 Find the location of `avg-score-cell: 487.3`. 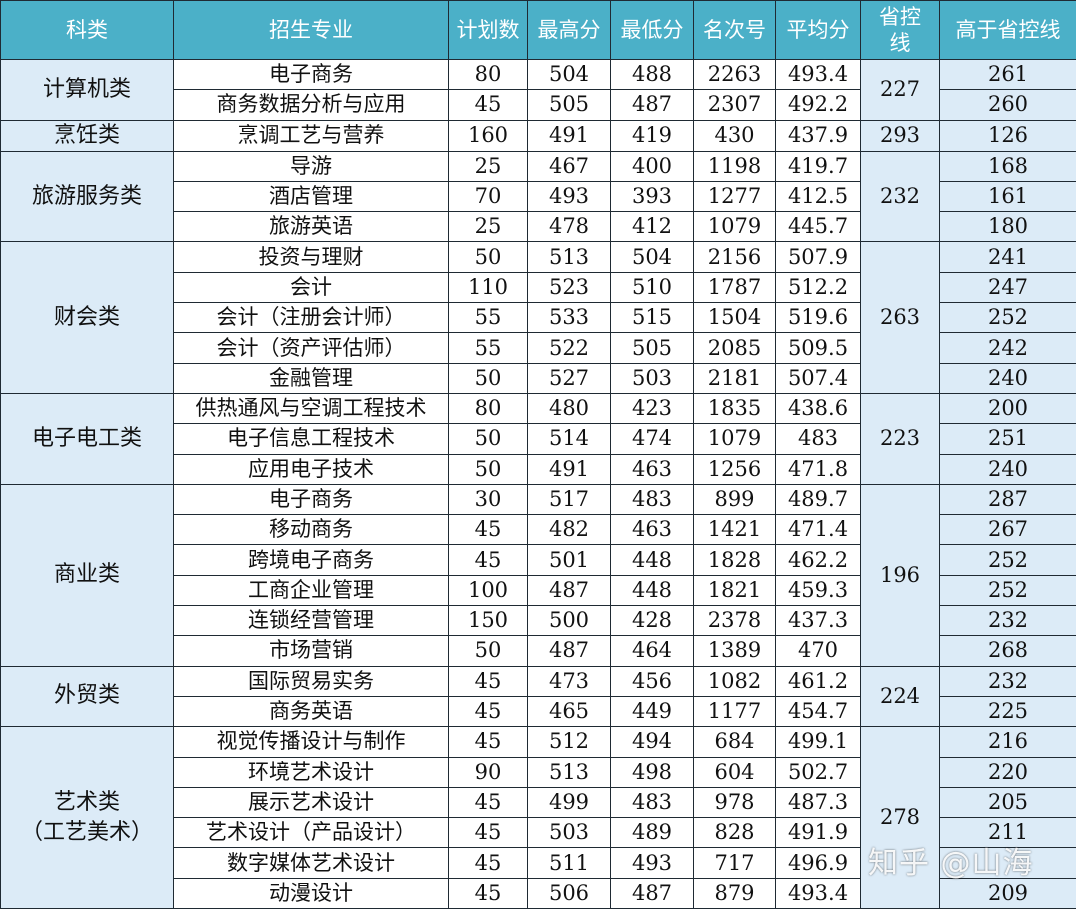

avg-score-cell: 487.3 is located at coordinates (818, 802).